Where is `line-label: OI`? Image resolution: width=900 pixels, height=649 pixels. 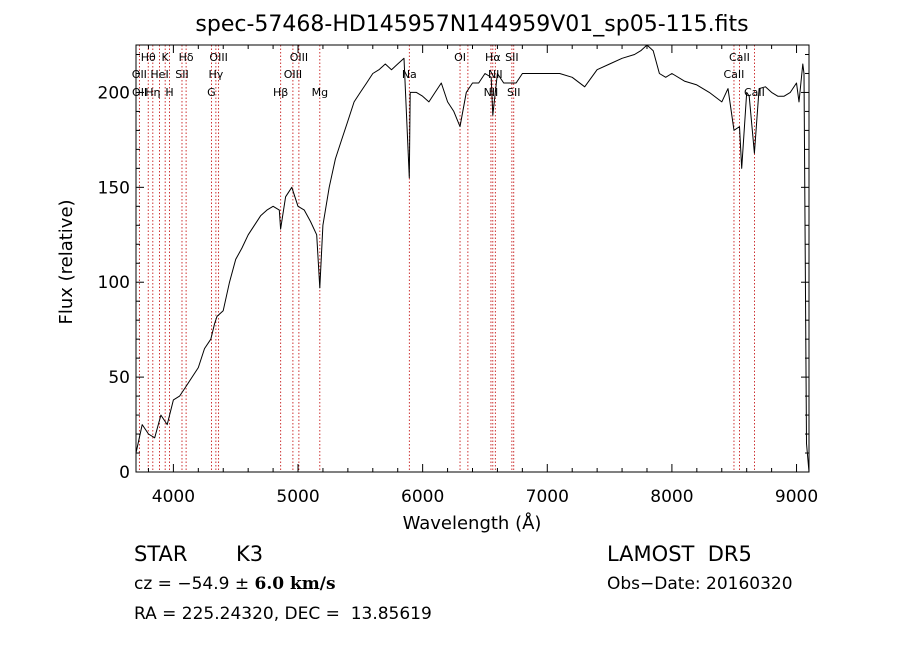
line-label: OI is located at coordinates (460, 57).